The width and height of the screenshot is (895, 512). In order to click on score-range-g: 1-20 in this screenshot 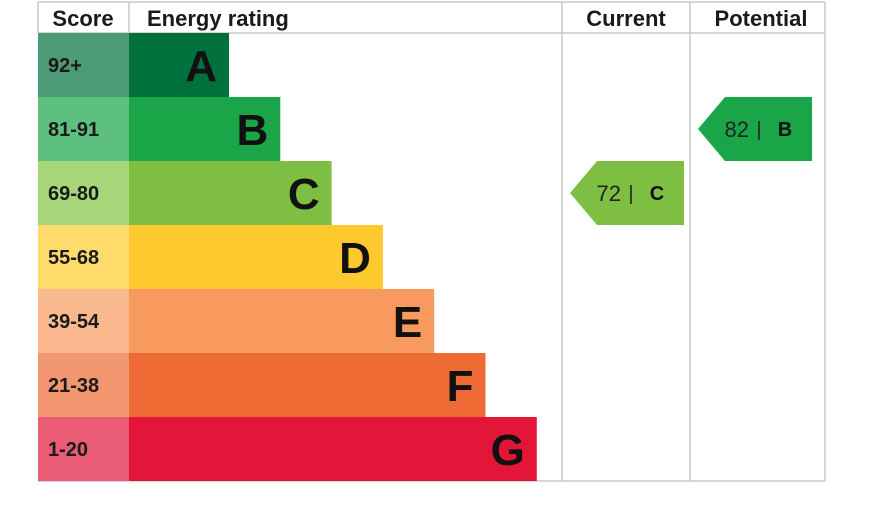, I will do `click(68, 450)`.